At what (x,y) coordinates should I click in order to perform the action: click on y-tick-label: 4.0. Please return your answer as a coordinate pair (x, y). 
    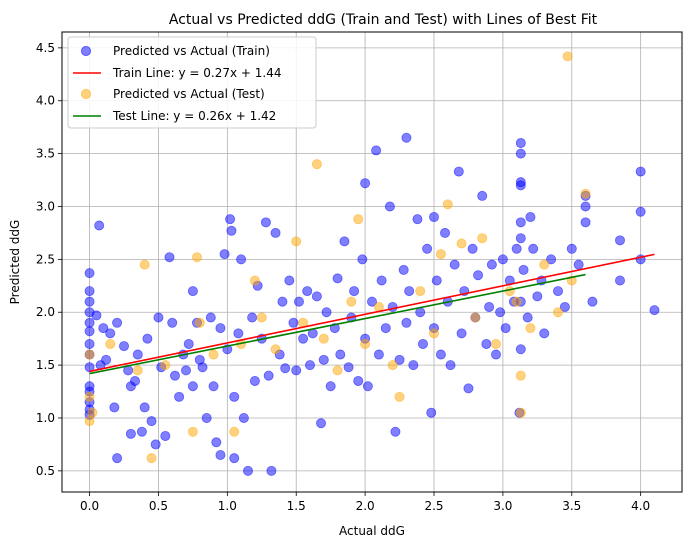
    Looking at the image, I should click on (45, 101).